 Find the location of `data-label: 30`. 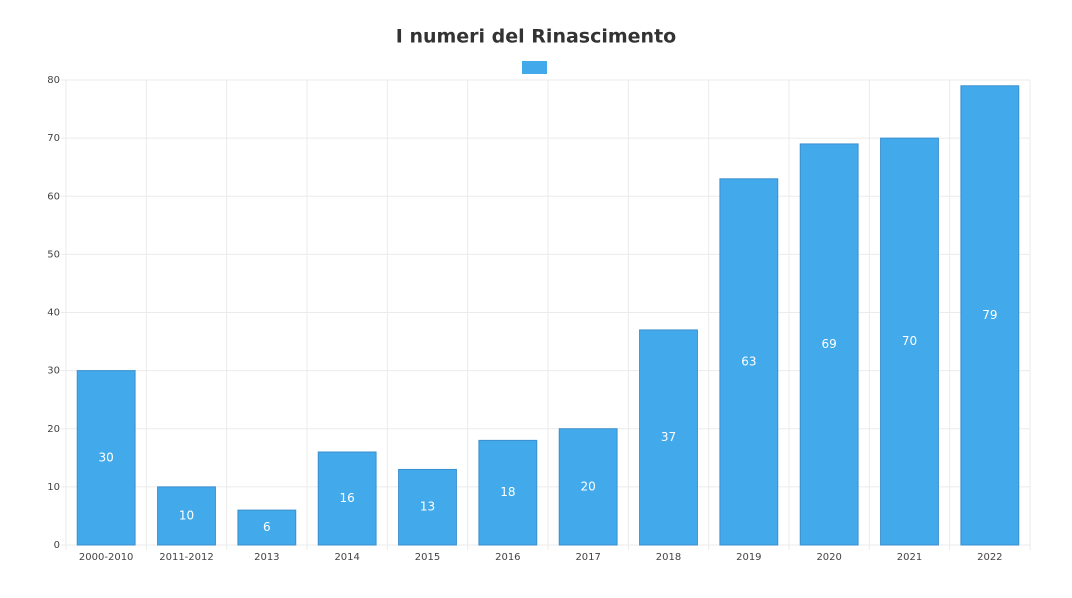

data-label: 30 is located at coordinates (106, 457).